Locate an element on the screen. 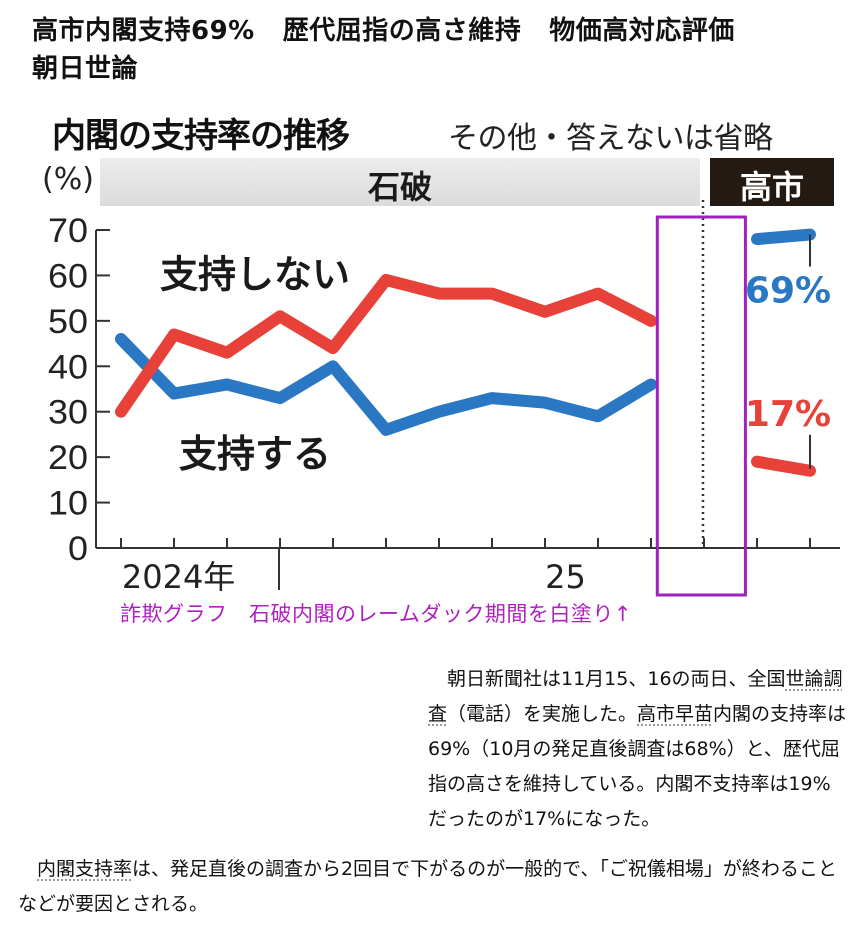  headline-part2: 歴代屈指の高さ維持 is located at coordinates (402, 31).